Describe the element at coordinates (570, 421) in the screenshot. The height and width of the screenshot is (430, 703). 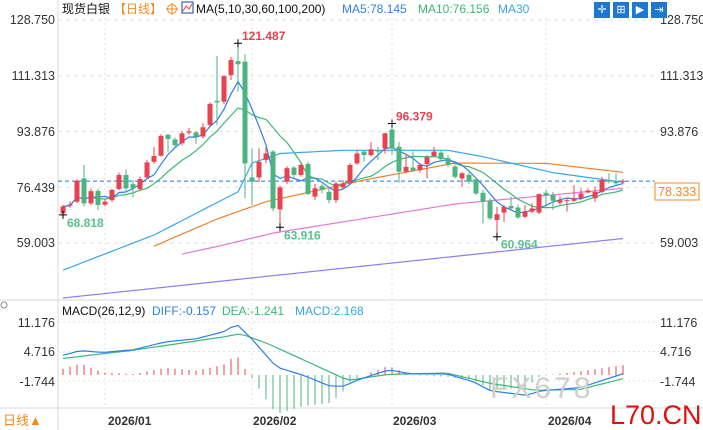
I see `date-tick: 2026/04` at that location.